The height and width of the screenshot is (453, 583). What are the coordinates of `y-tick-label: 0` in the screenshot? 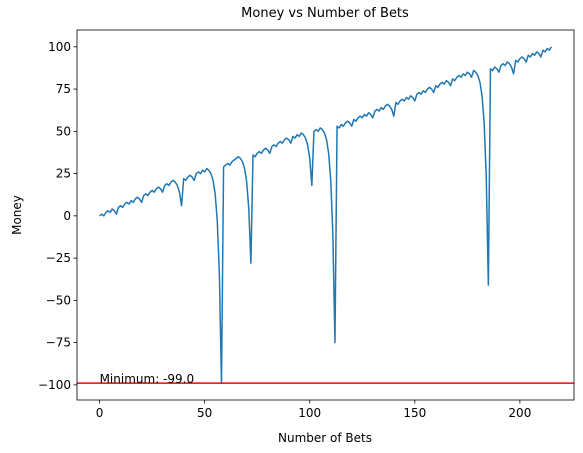 It's located at (67, 216).